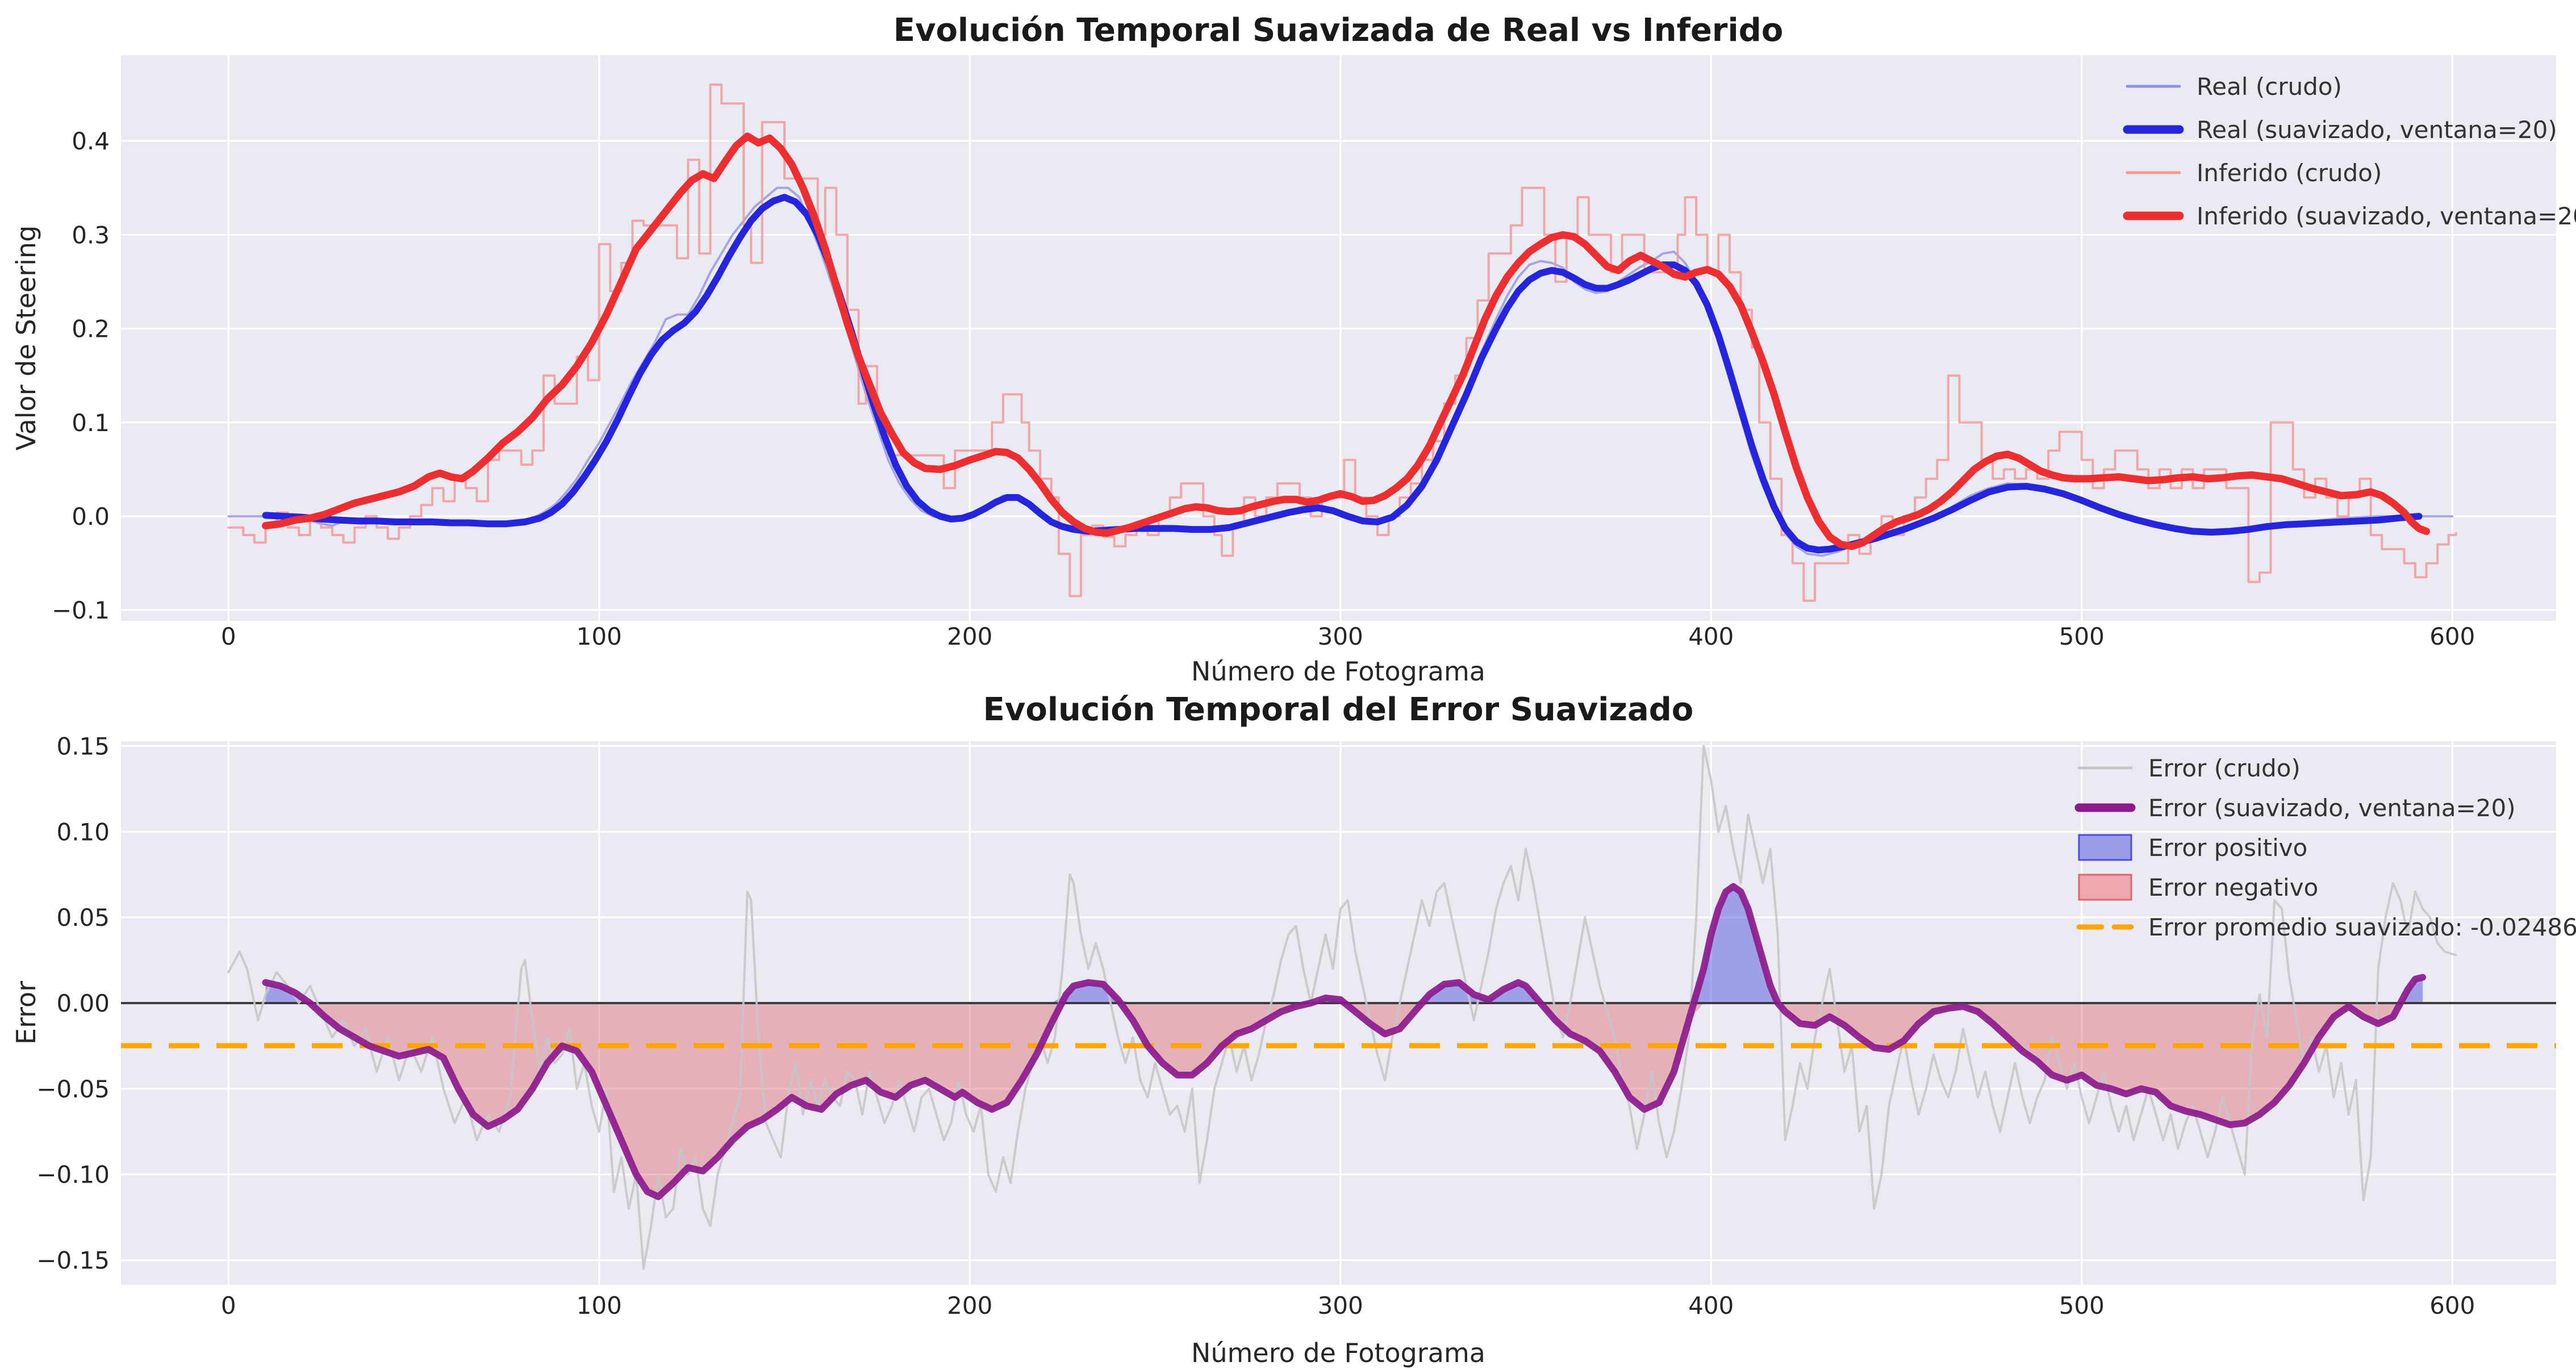 This screenshot has height=1370, width=2576. What do you see at coordinates (91, 329) in the screenshot?
I see `y-tick-label: 0.2` at bounding box center [91, 329].